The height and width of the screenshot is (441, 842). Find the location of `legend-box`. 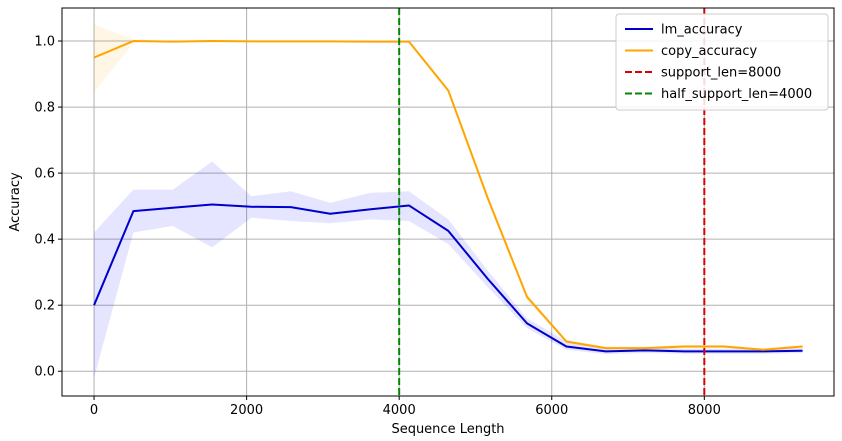

legend-box is located at coordinates (722, 62).